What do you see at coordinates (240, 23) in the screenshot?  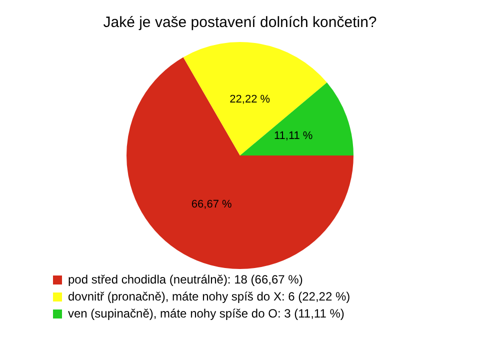 I see `chart-title: Jaké je vaše postavení dolních končetin?` at bounding box center [240, 23].